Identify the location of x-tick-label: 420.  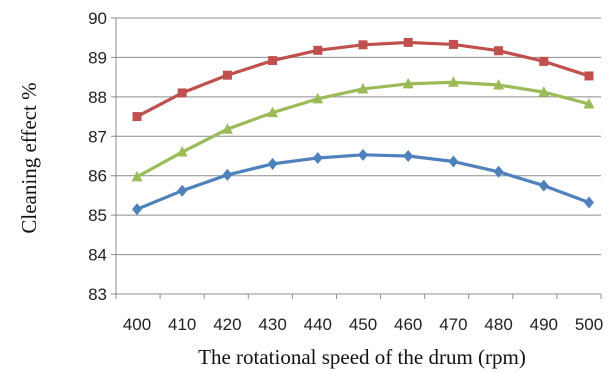
(227, 324).